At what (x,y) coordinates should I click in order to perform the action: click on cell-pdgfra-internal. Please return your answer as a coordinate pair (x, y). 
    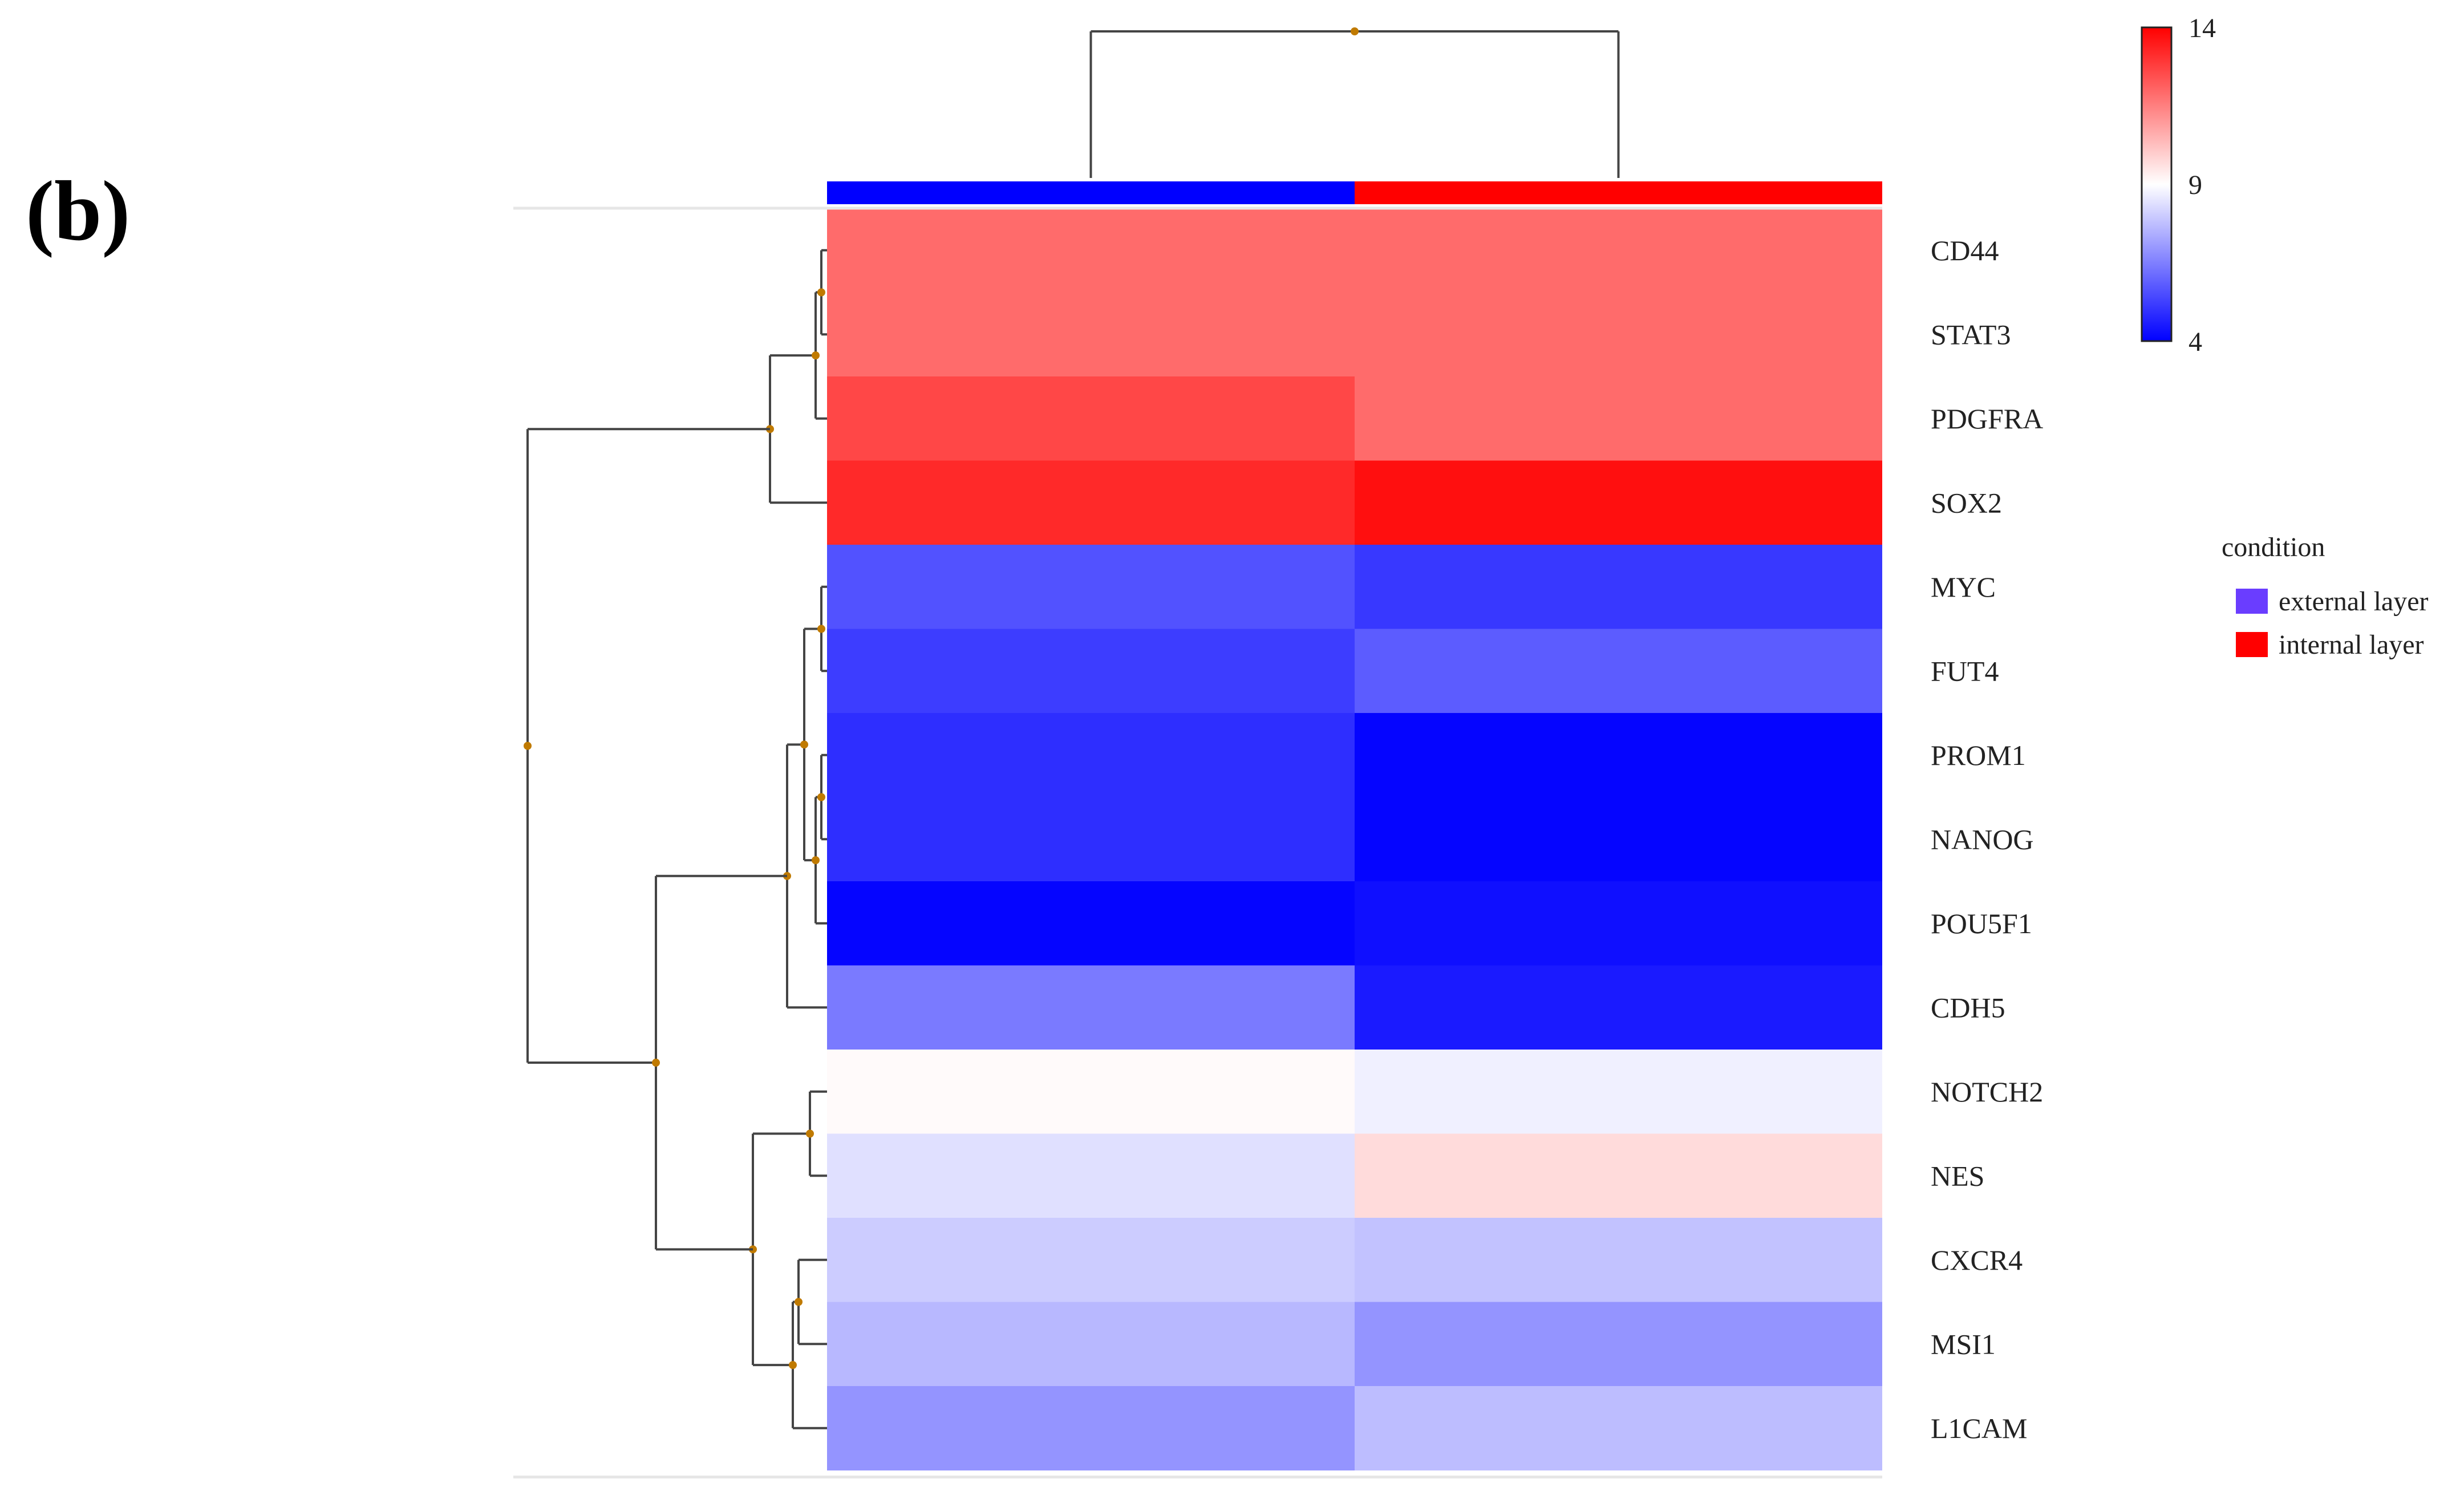
    Looking at the image, I should click on (1619, 418).